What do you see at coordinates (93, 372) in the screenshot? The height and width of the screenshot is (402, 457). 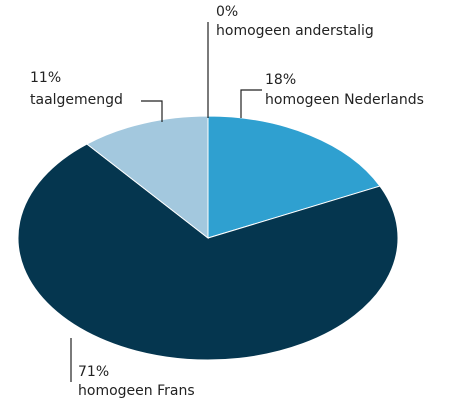 I see `value-label: 71%` at bounding box center [93, 372].